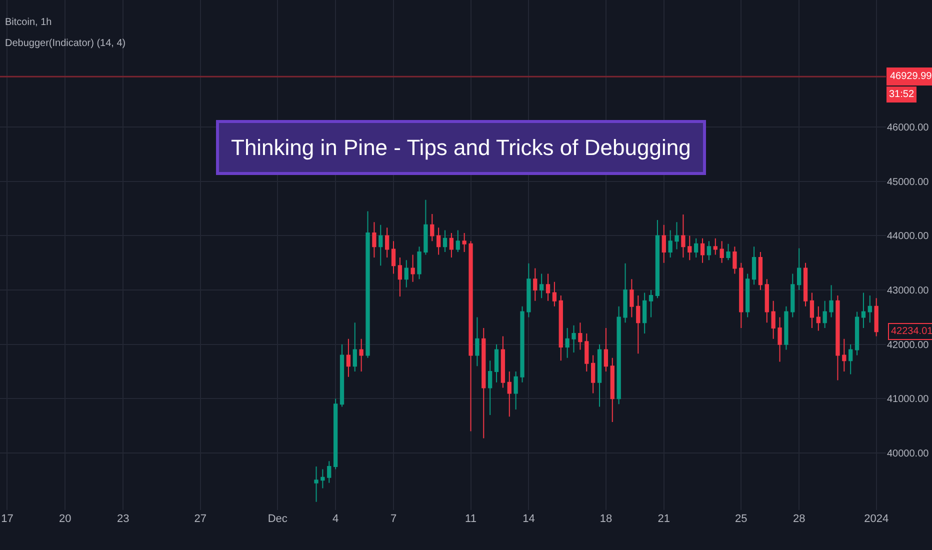  What do you see at coordinates (908, 454) in the screenshot?
I see `y-tick-label: 40000.00` at bounding box center [908, 454].